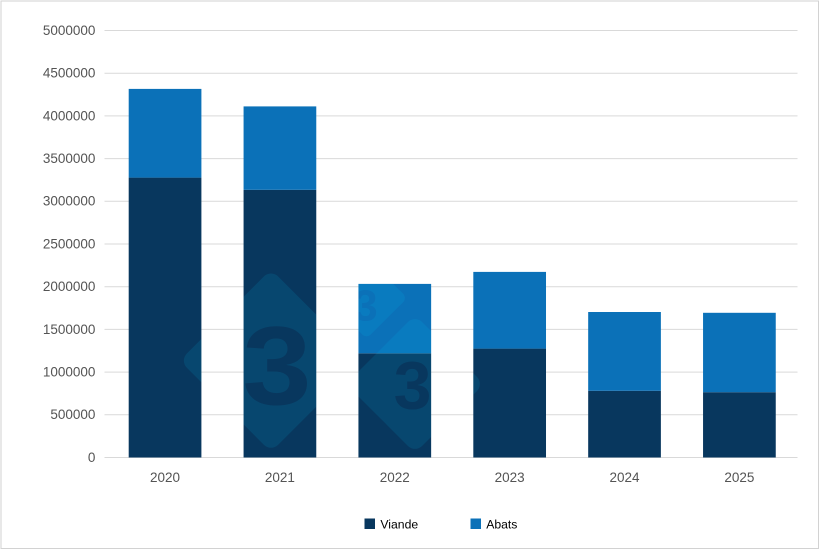  I want to click on svg-text: 500000, so click(72, 414).